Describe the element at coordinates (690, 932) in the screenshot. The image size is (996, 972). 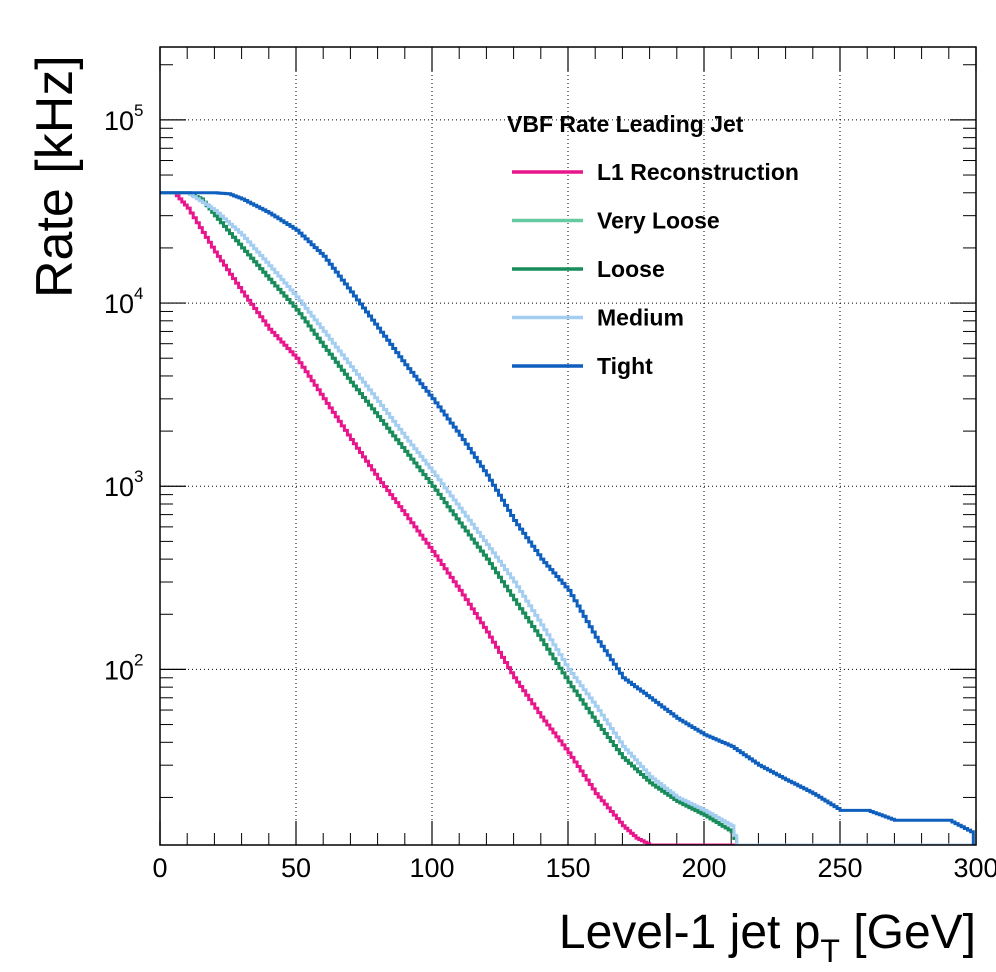
I see `x-axis-title-main: Level-1 jet p` at that location.